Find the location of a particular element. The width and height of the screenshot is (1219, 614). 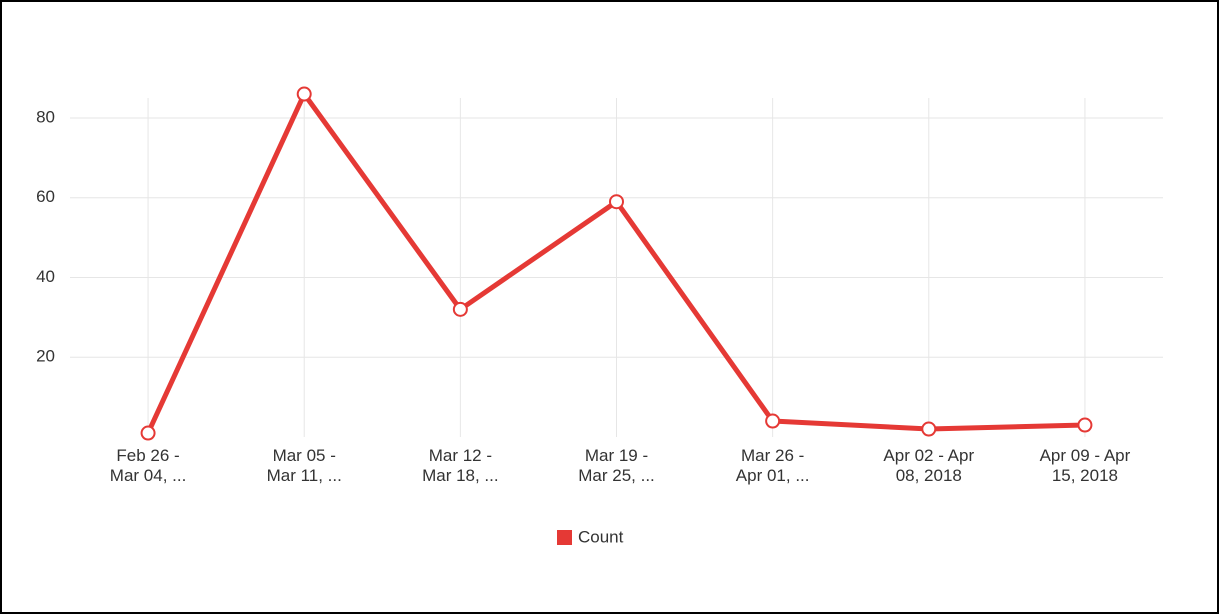

x-tick-label-line: 08, 2018 is located at coordinates (929, 475).